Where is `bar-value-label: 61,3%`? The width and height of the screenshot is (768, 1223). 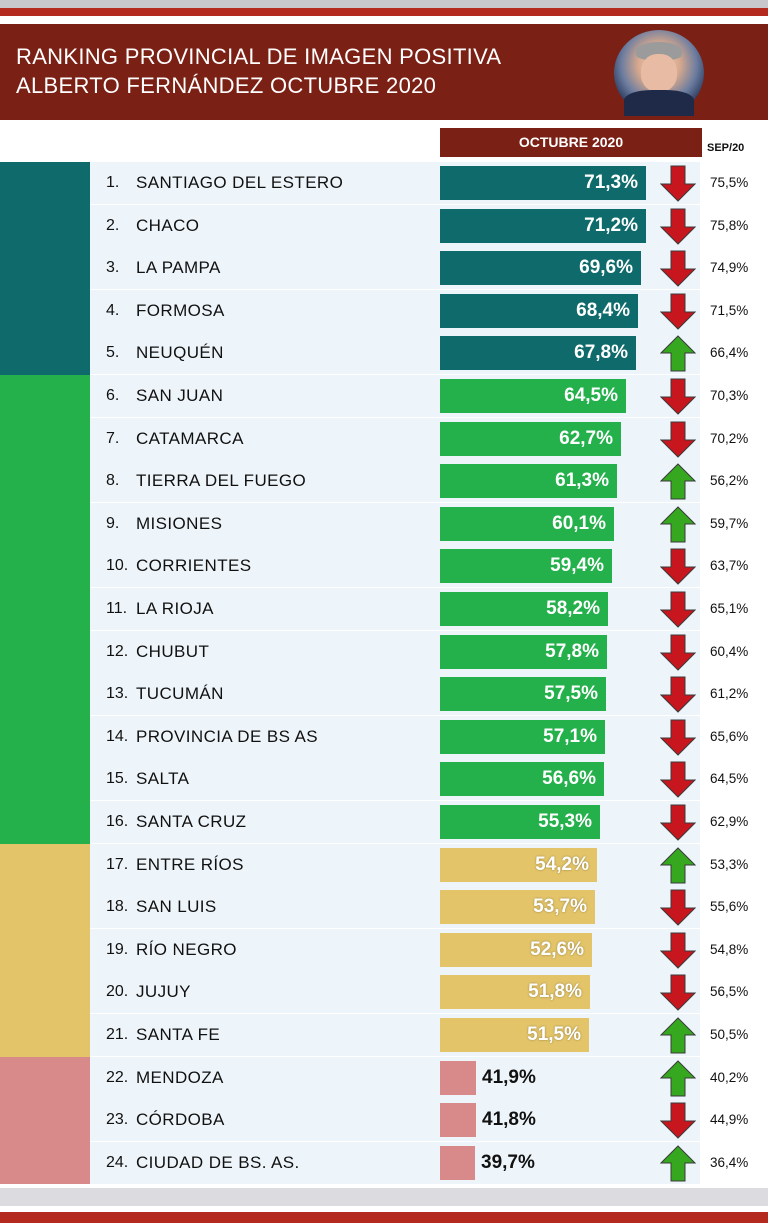 bar-value-label: 61,3% is located at coordinates (582, 481).